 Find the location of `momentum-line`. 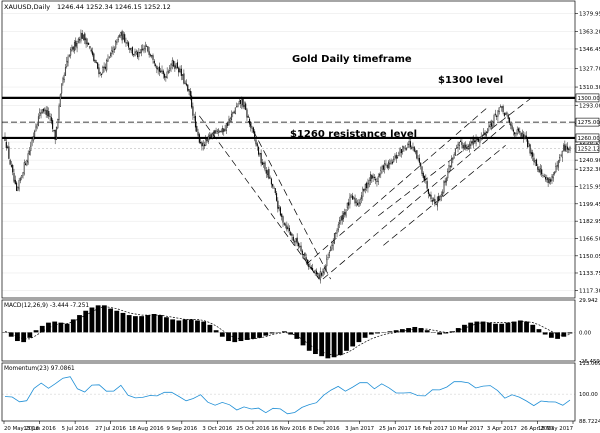

momentum-line is located at coordinates (288, 395).